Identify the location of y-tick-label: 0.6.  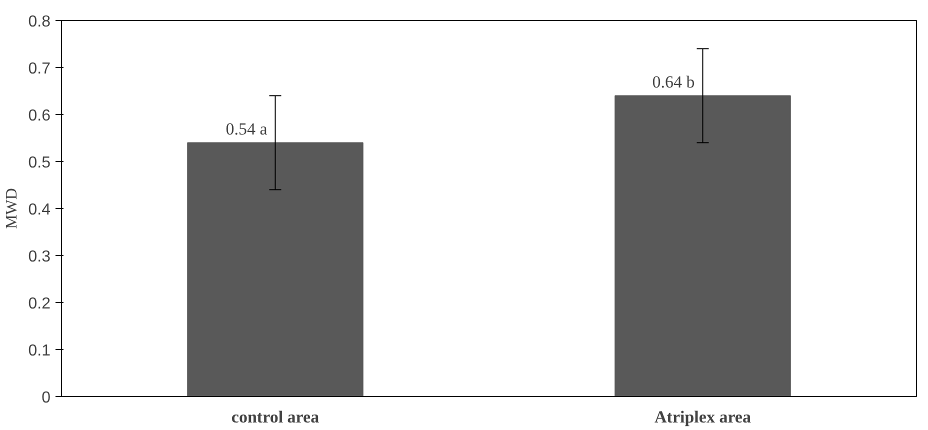
(39, 116).